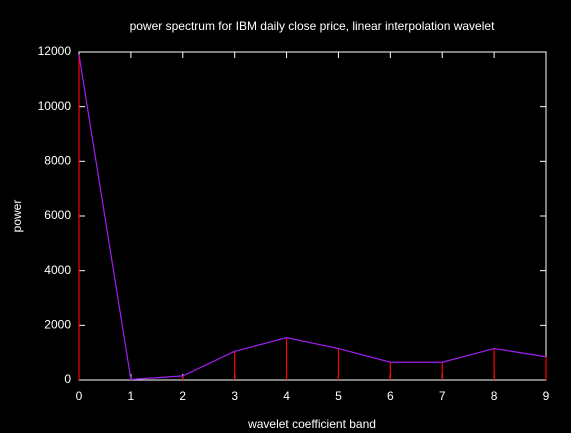 Image resolution: width=571 pixels, height=433 pixels. Describe the element at coordinates (55, 106) in the screenshot. I see `y-tick-label: 10000` at that location.